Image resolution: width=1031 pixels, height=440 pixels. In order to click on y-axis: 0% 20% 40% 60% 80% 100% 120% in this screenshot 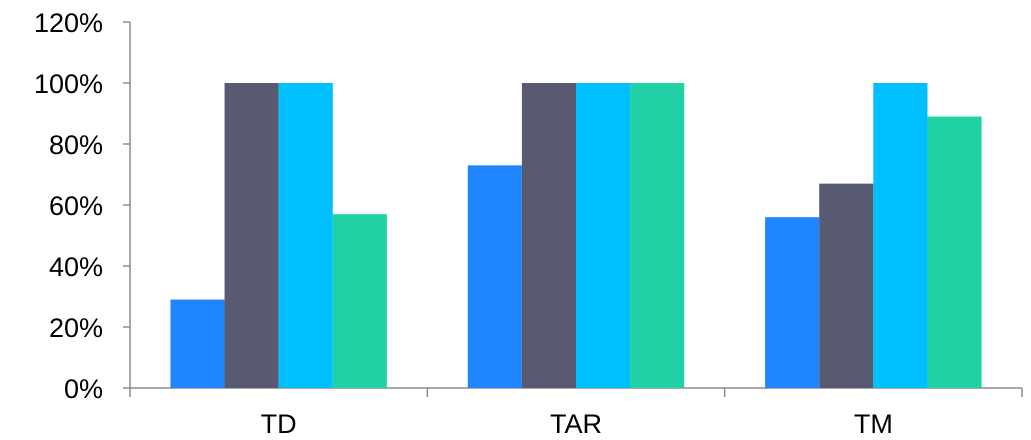, I will do `click(82, 206)`.